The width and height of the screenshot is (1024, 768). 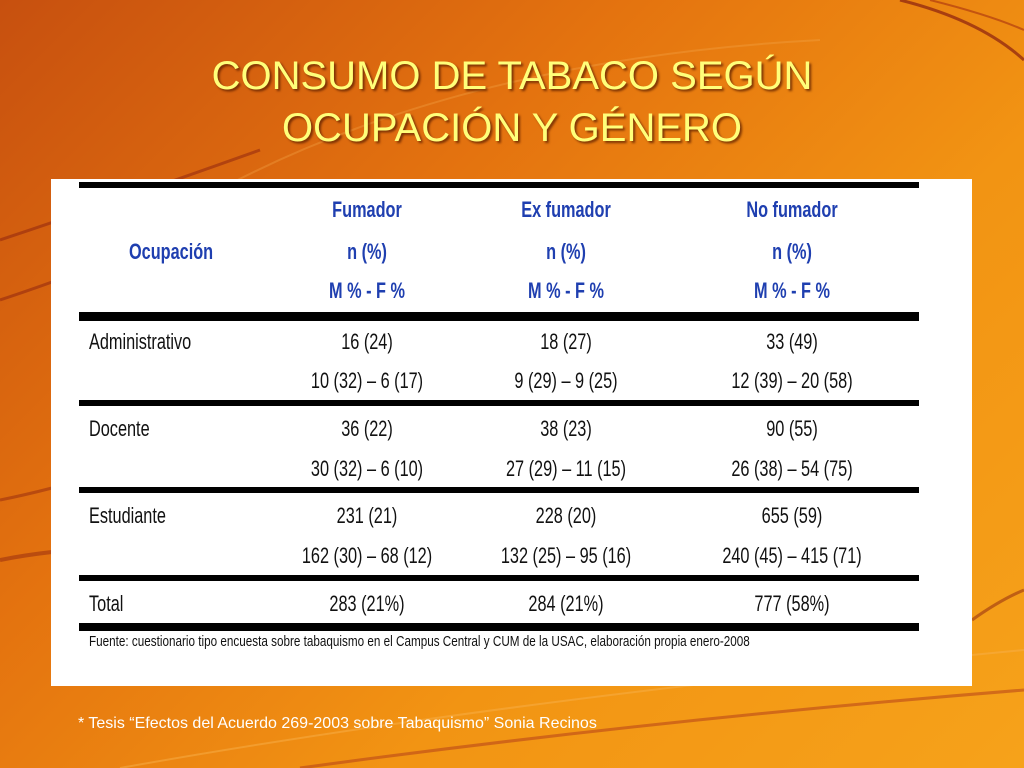 What do you see at coordinates (367, 341) in the screenshot?
I see `cell-administrativo-fumador: 16 (24)` at bounding box center [367, 341].